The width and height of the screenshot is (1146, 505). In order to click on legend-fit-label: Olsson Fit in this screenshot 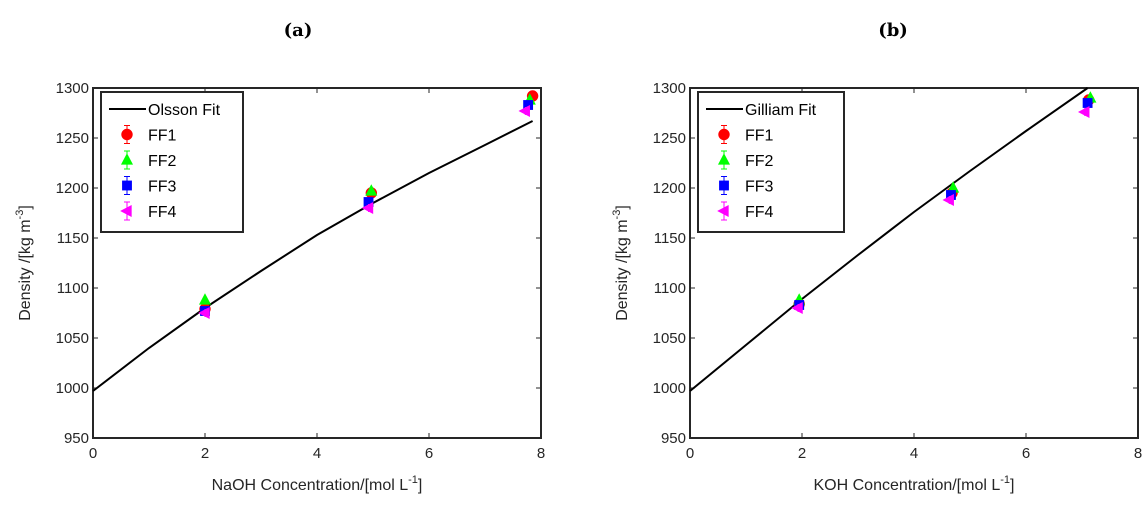, I will do `click(184, 110)`.